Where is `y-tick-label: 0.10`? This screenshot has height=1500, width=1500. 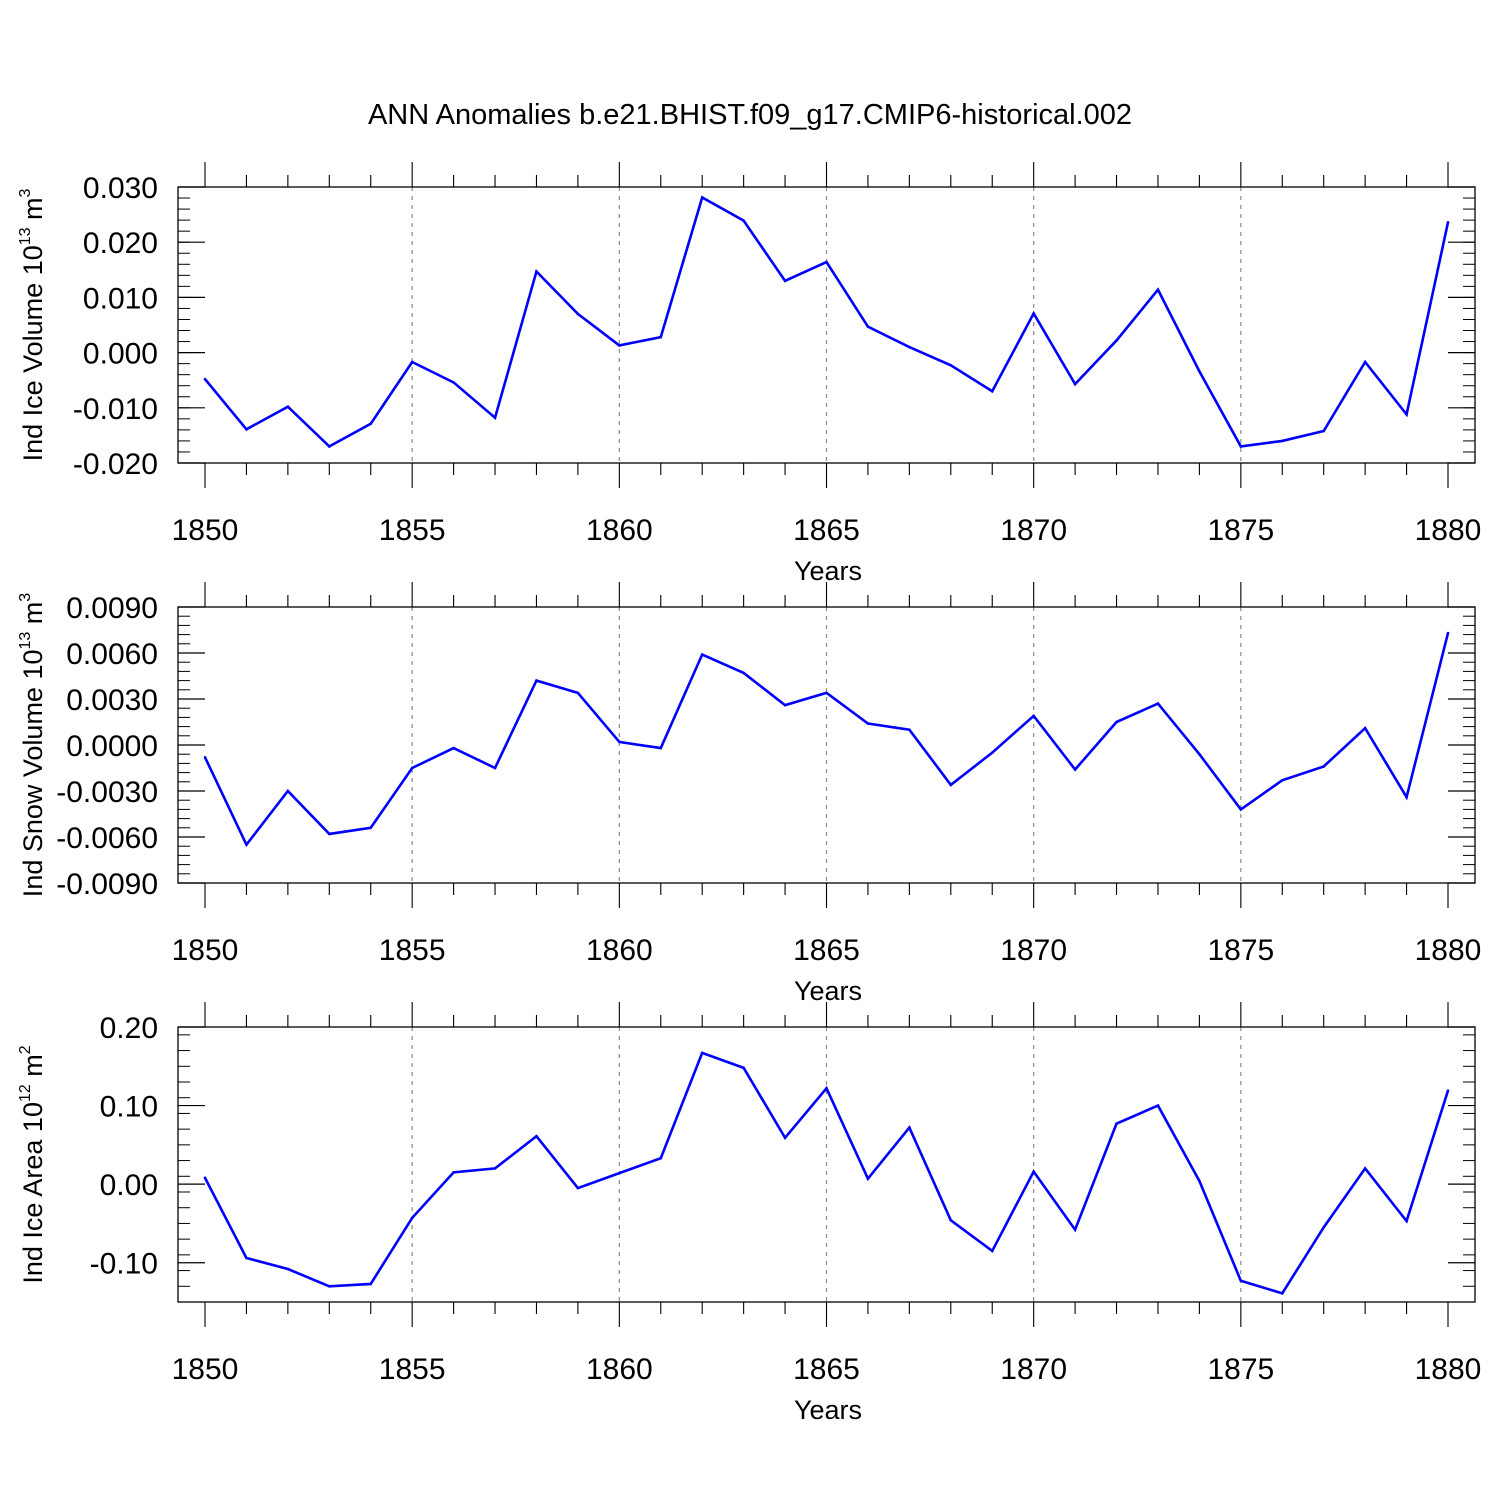 y-tick-label: 0.10 is located at coordinates (129, 1107).